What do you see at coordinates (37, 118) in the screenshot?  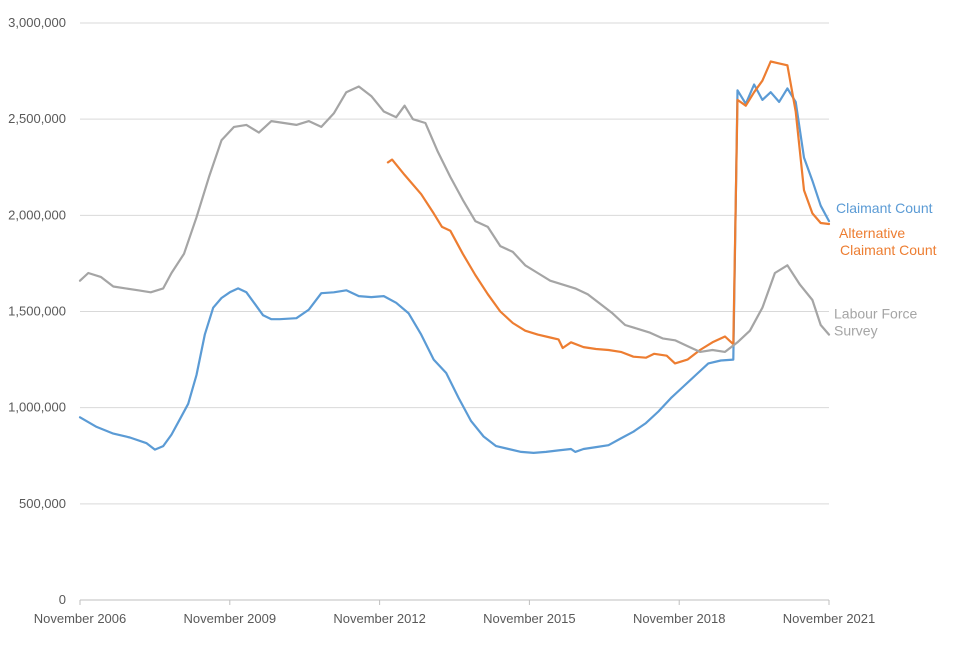 I see `y-tick-label: 2,500,000` at bounding box center [37, 118].